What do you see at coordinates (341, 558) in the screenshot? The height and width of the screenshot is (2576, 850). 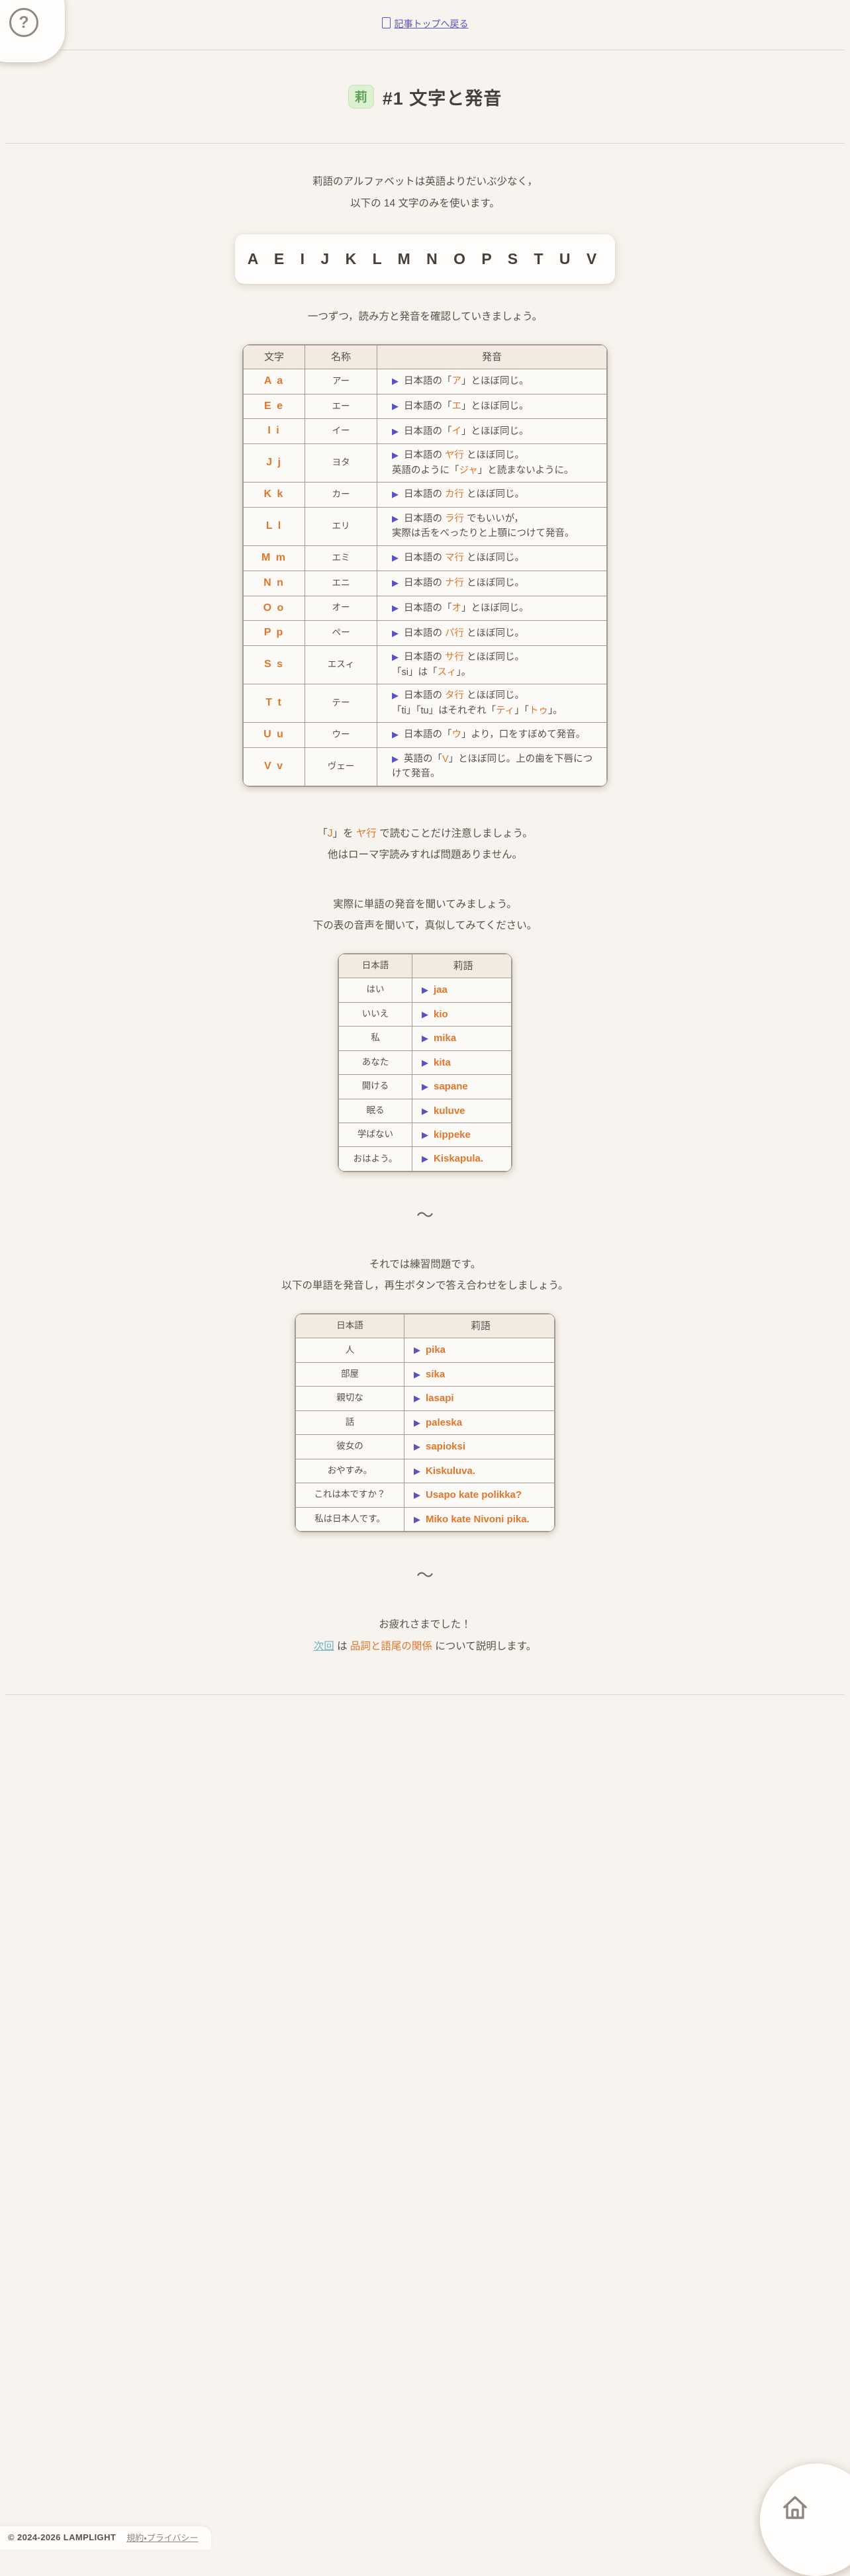 I see `letter-name-cell: エミ` at bounding box center [341, 558].